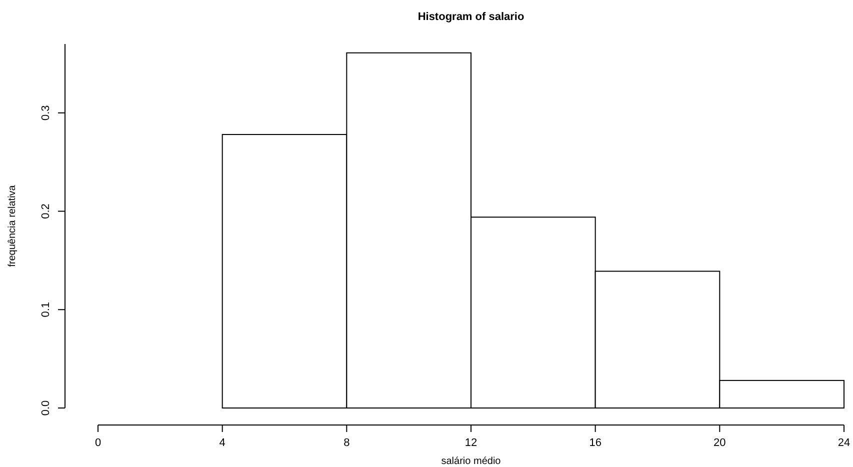  Describe the element at coordinates (347, 443) in the screenshot. I see `x-tick-label: 8` at that location.